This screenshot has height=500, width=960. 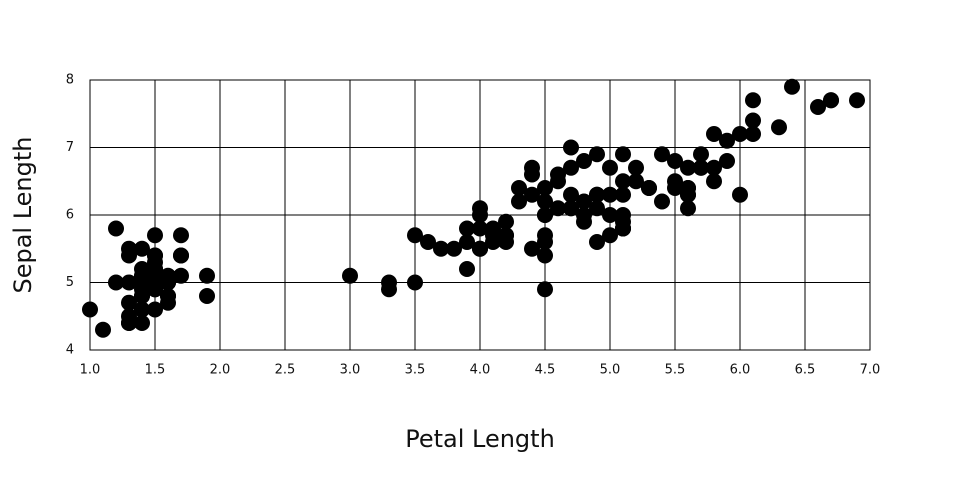 What do you see at coordinates (870, 370) in the screenshot?
I see `x-tick-label: 7.0` at bounding box center [870, 370].